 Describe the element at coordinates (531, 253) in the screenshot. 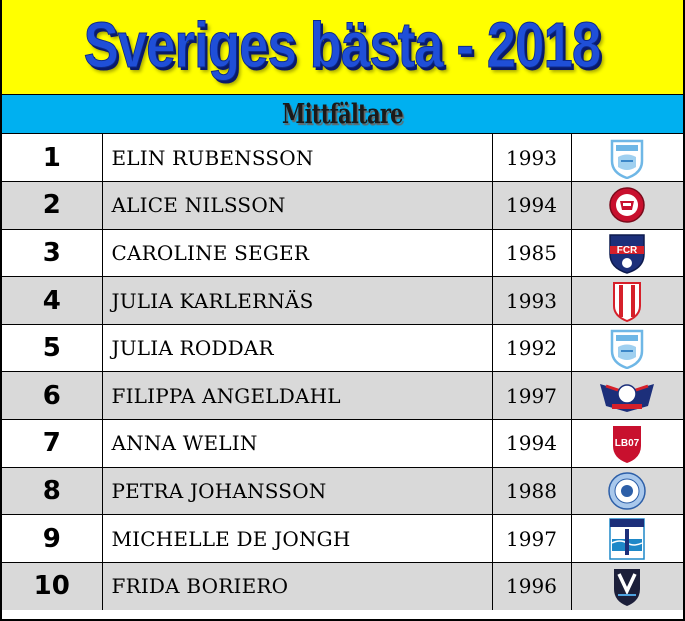

I see `birth-year: 1985` at that location.